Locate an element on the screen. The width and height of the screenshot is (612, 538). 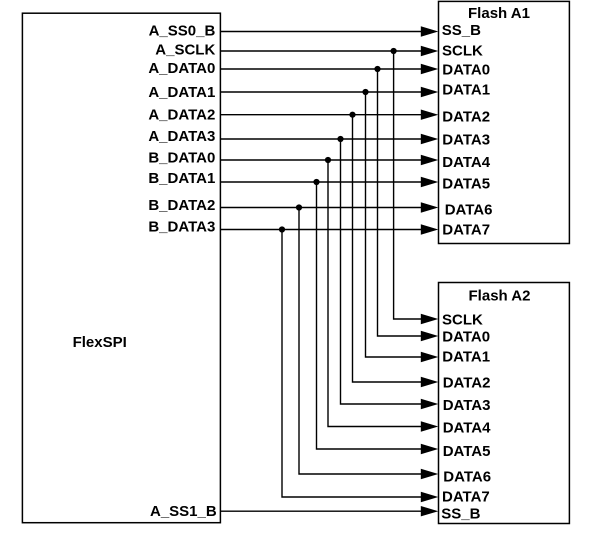
svg-text: A_DATA1 is located at coordinates (181, 92).